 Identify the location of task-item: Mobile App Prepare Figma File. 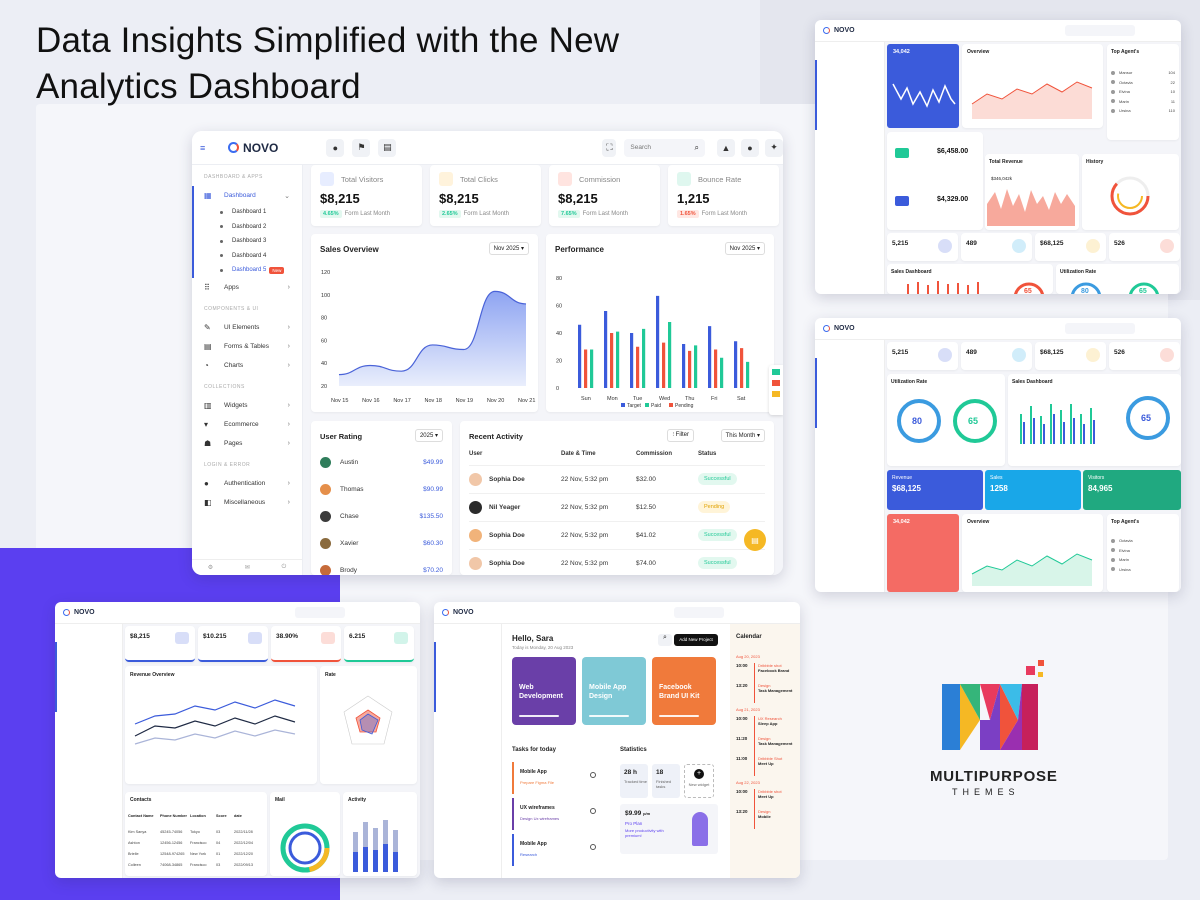
(556, 778).